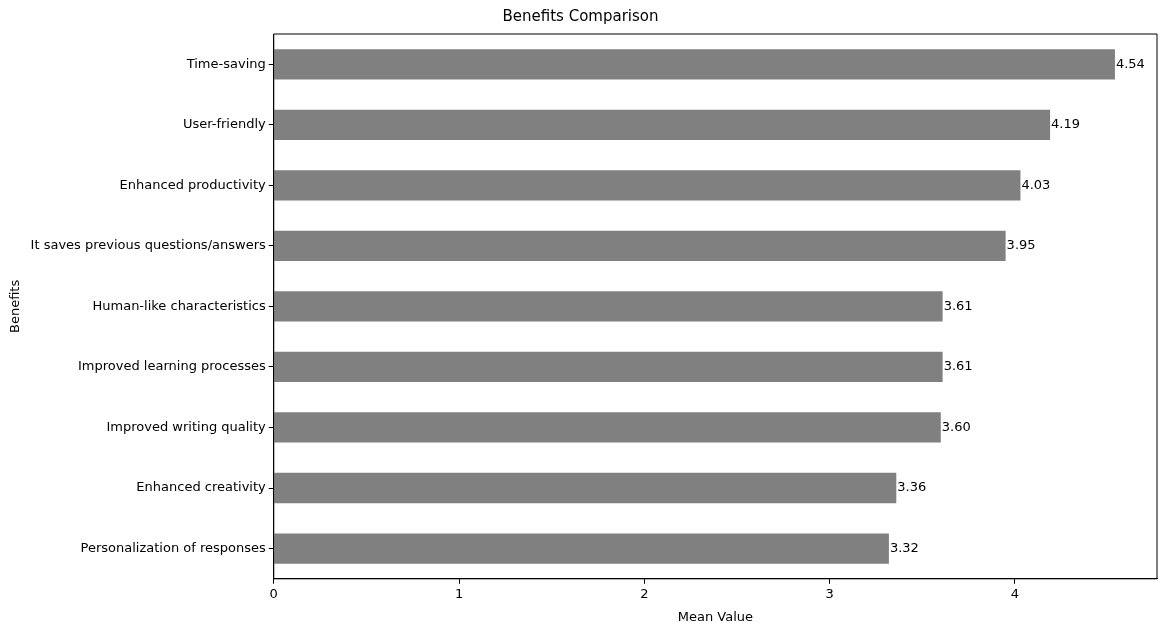 Image resolution: width=1161 pixels, height=633 pixels. What do you see at coordinates (148, 245) in the screenshot?
I see `y-tick-label: It saves previous questions/answers` at bounding box center [148, 245].